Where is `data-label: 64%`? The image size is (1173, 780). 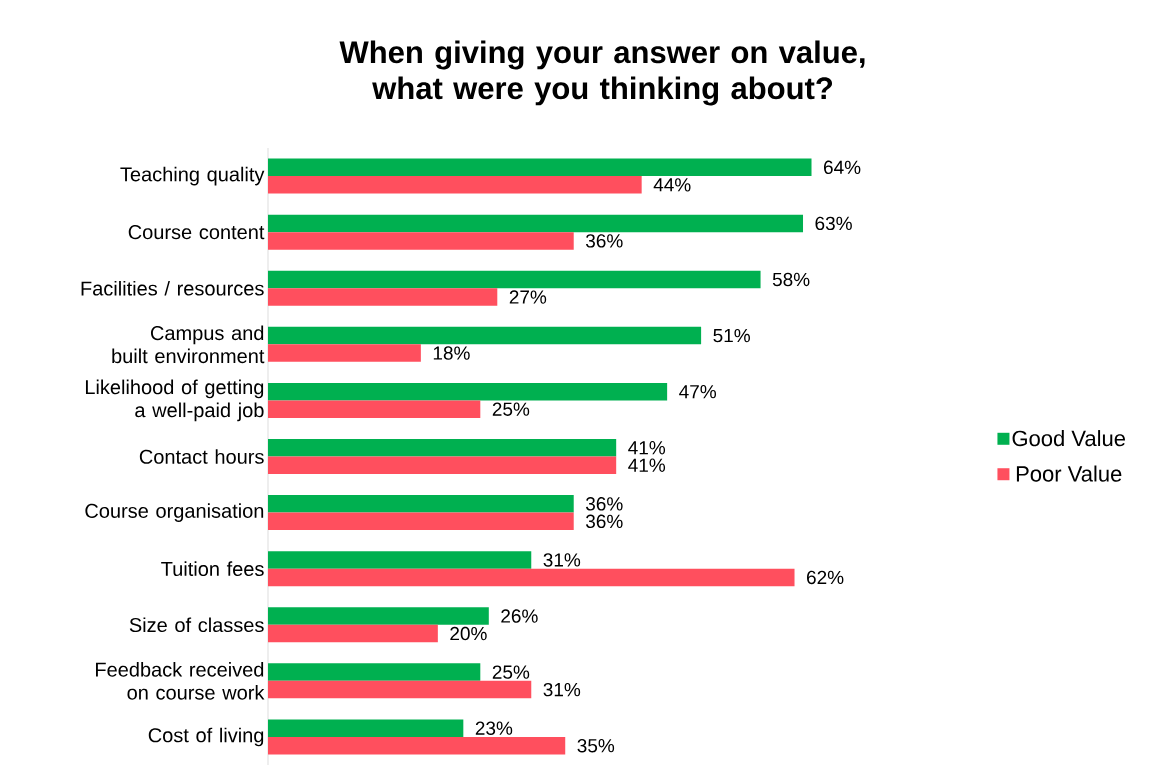 data-label: 64% is located at coordinates (842, 167).